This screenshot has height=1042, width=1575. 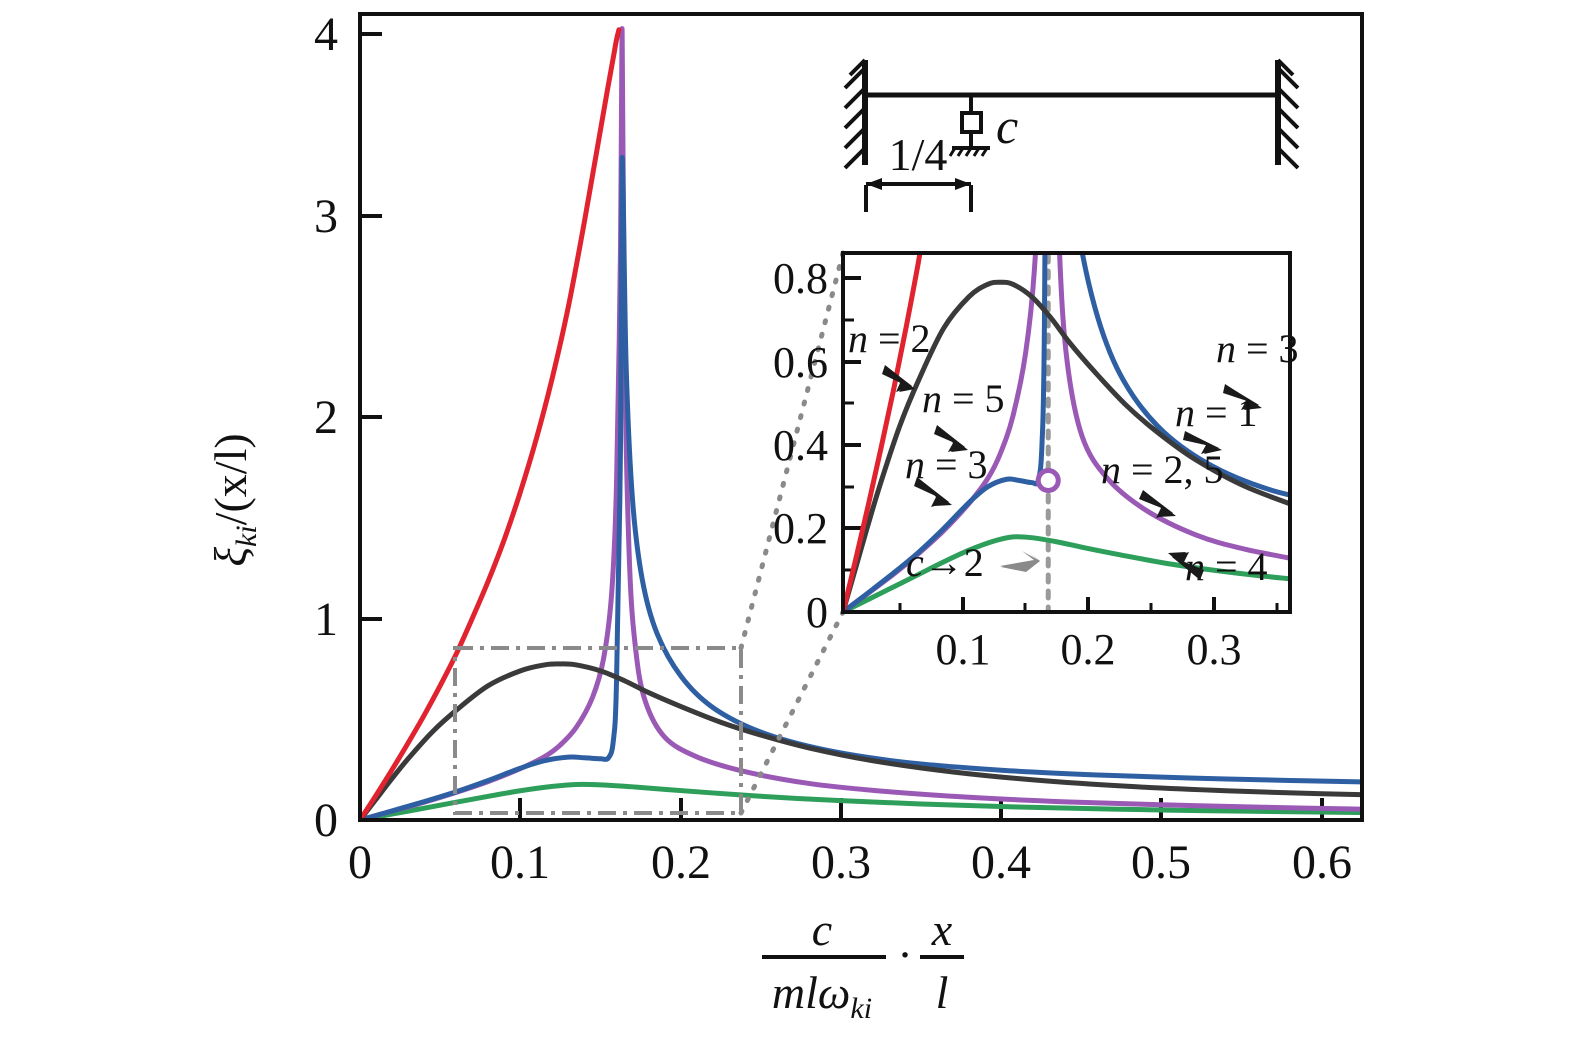 I want to click on svg-text: ξki/(x/l), so click(x=234, y=499).